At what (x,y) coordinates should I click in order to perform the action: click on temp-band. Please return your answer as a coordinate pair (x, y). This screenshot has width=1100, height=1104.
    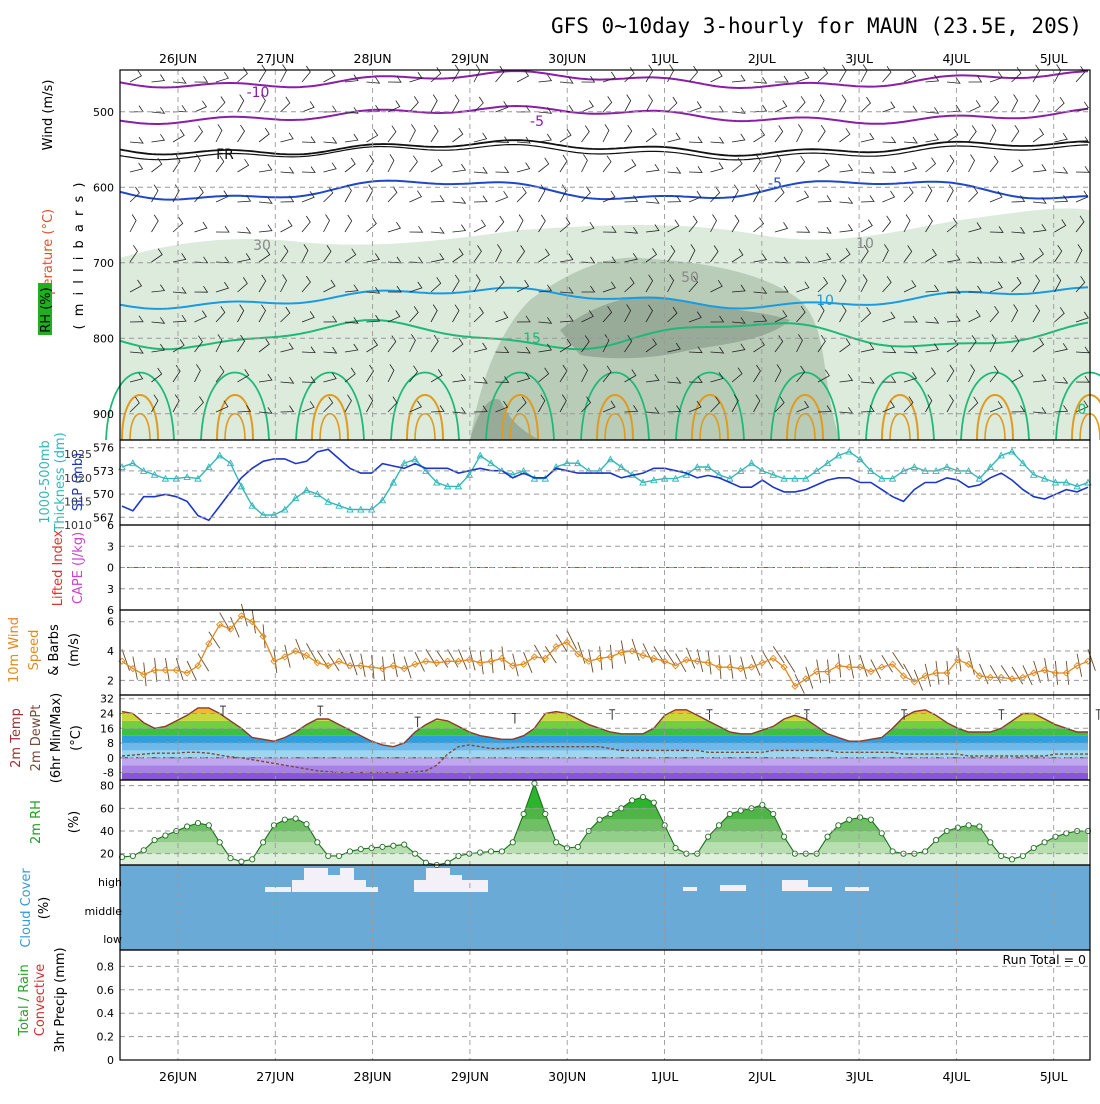
    Looking at the image, I should click on (605, 700).